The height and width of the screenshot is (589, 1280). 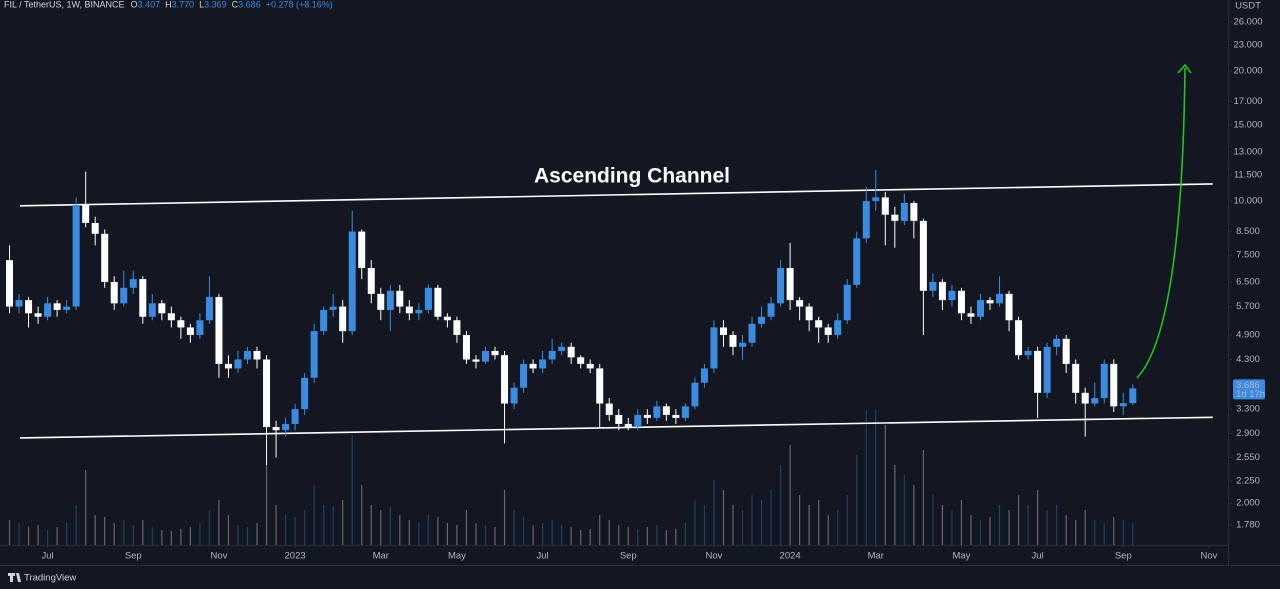 What do you see at coordinates (201, 4) in the screenshot?
I see `ohlc-prefix: L` at bounding box center [201, 4].